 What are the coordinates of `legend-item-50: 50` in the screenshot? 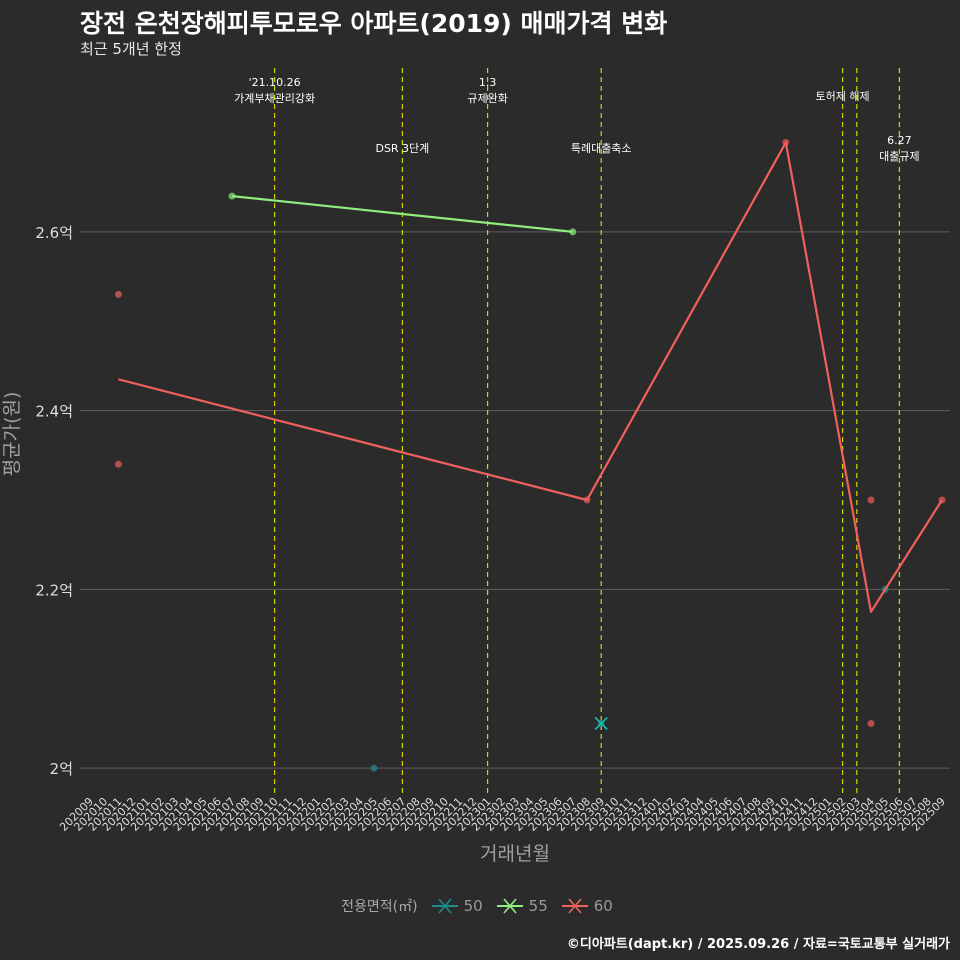 It's located at (456, 906).